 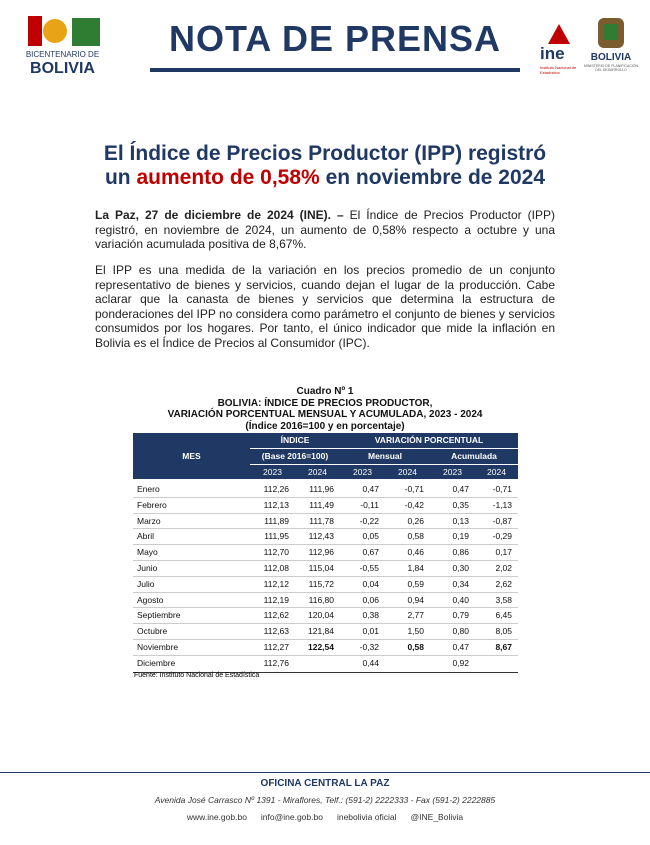 What do you see at coordinates (325, 672) in the screenshot?
I see `table-bottom` at bounding box center [325, 672].